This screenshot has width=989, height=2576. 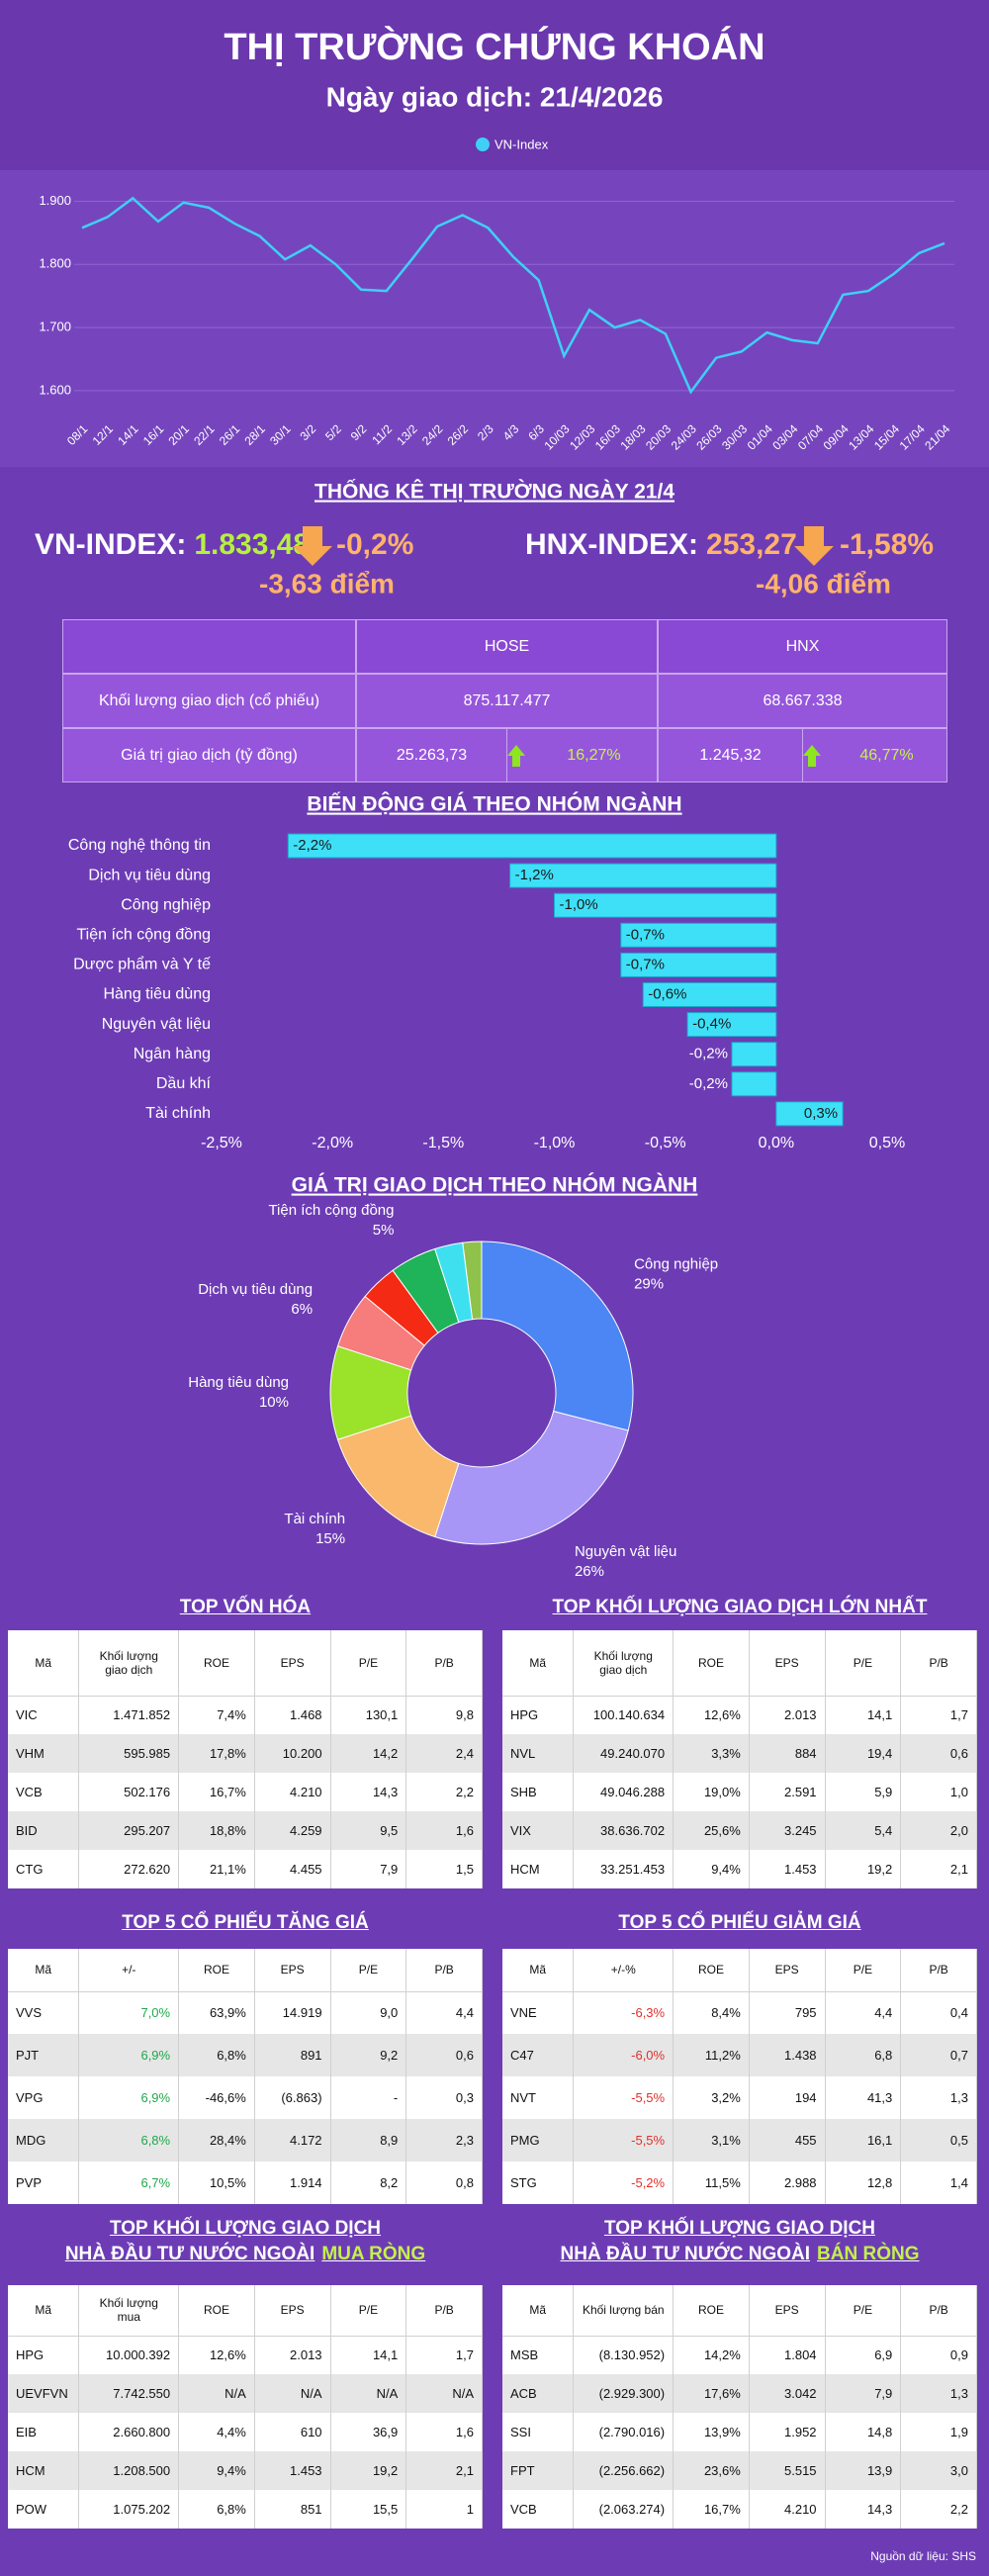 What do you see at coordinates (938, 2183) in the screenshot?
I see `cell: 1,4` at bounding box center [938, 2183].